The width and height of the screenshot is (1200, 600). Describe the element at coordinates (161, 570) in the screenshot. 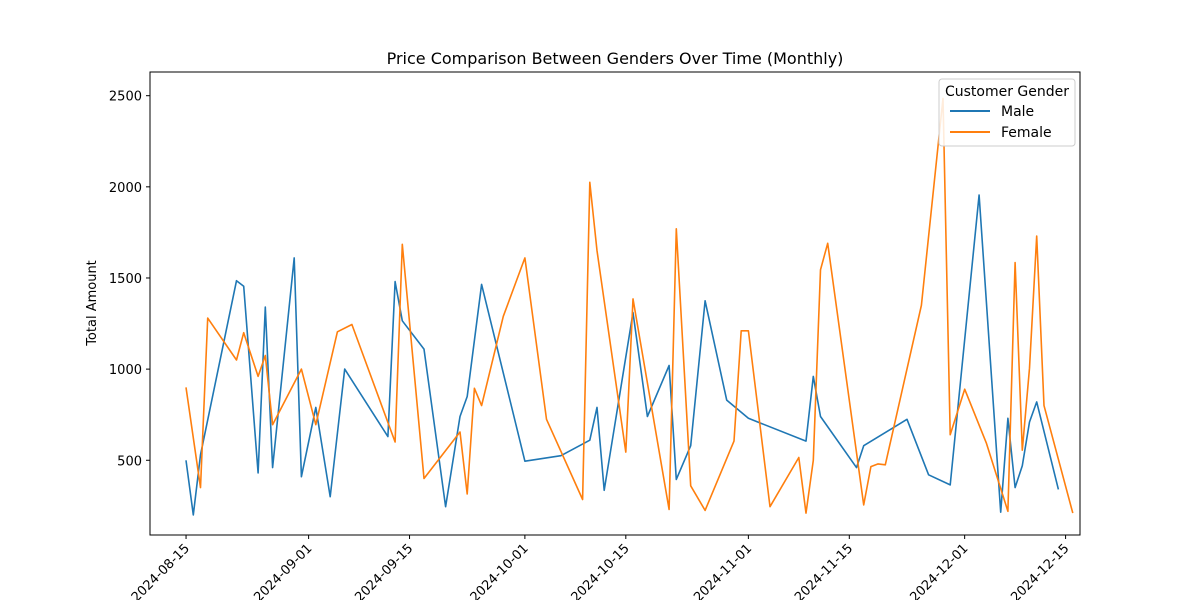

I see `x-tick-label: 2024-08-15` at that location.